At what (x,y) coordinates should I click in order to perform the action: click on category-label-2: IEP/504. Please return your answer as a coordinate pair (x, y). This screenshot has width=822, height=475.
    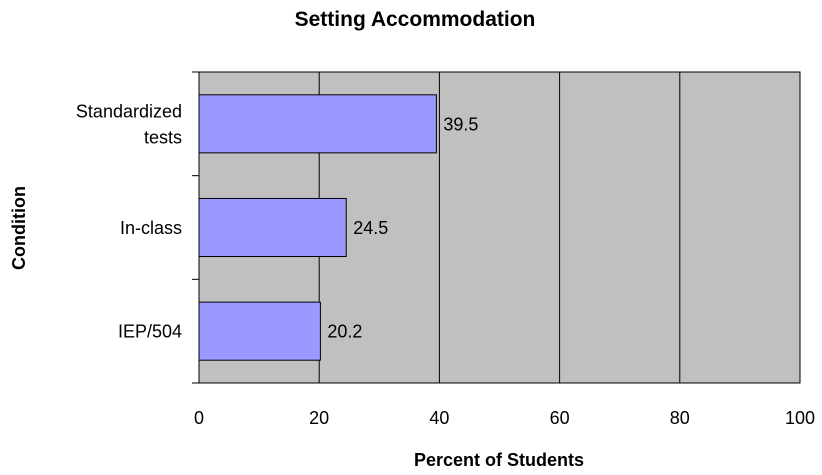
    Looking at the image, I should click on (150, 332).